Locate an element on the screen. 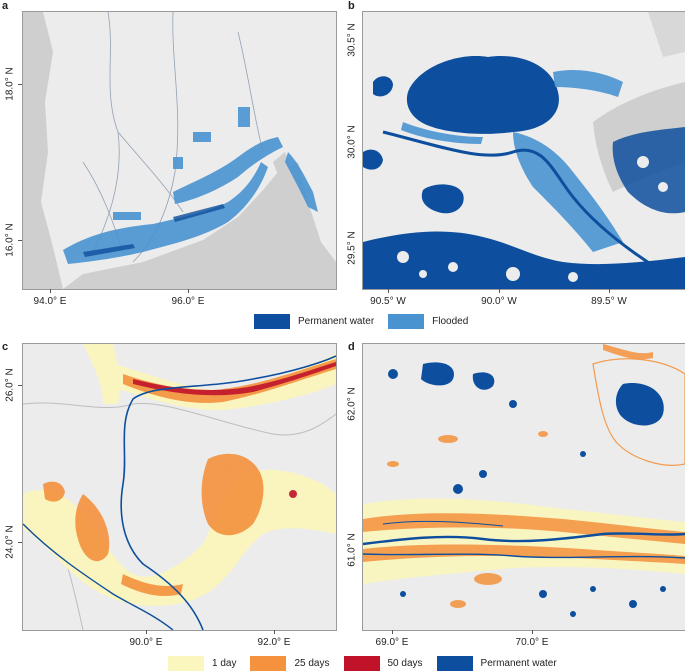 The height and width of the screenshot is (672, 685). panel-b-letter: b is located at coordinates (351, 6).